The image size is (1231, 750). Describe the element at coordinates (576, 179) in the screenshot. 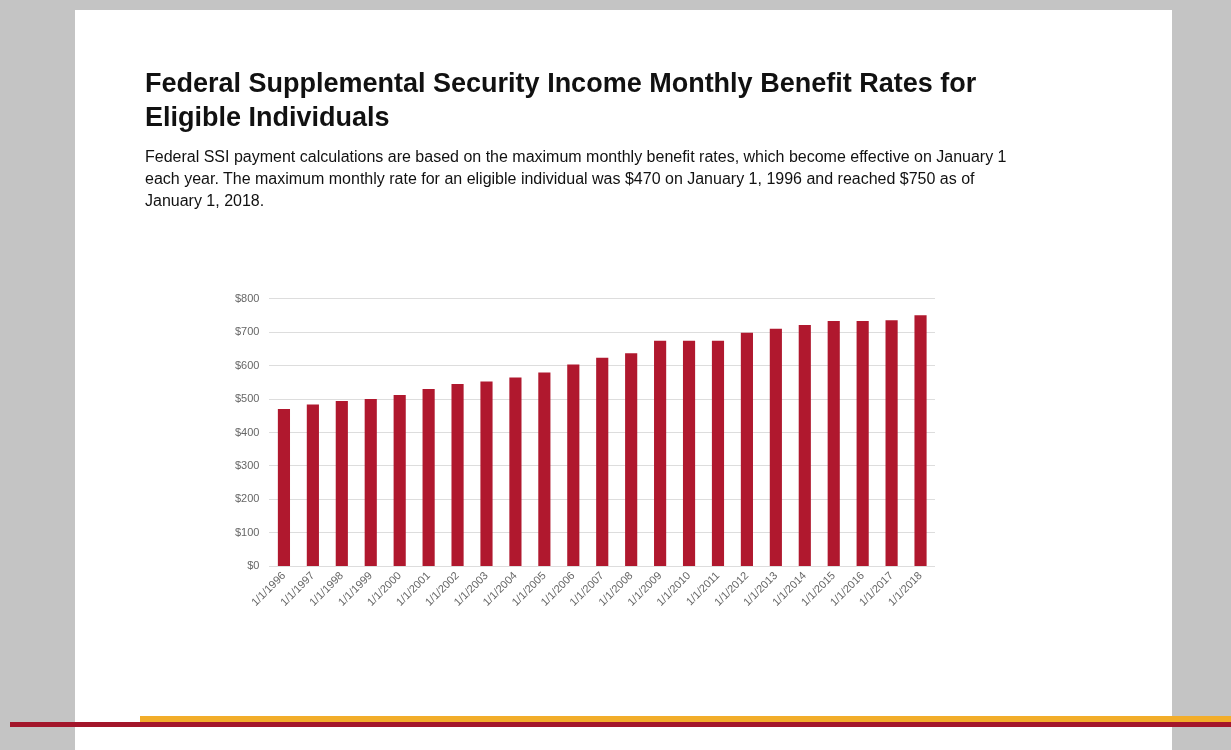

I see `chart-subtitle: Federal SSI payment calculations are based on the maximum monthly benefit rates, which become effective on January 1 each year. The maximum monthly rate for an eligible individual was $470 on January 1, 1996 and reached $750 as of January 1, 2018.` at that location.